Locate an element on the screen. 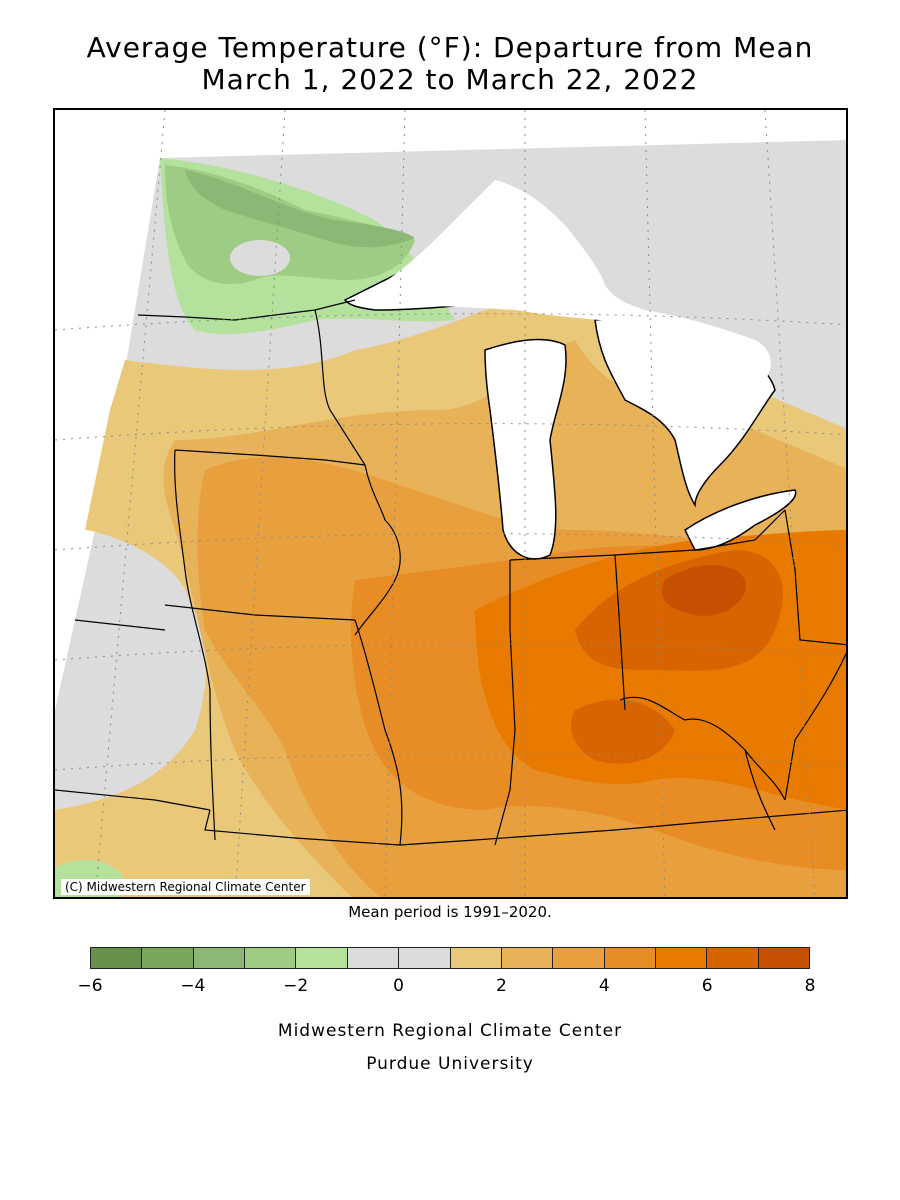  color-legend is located at coordinates (450, 958).